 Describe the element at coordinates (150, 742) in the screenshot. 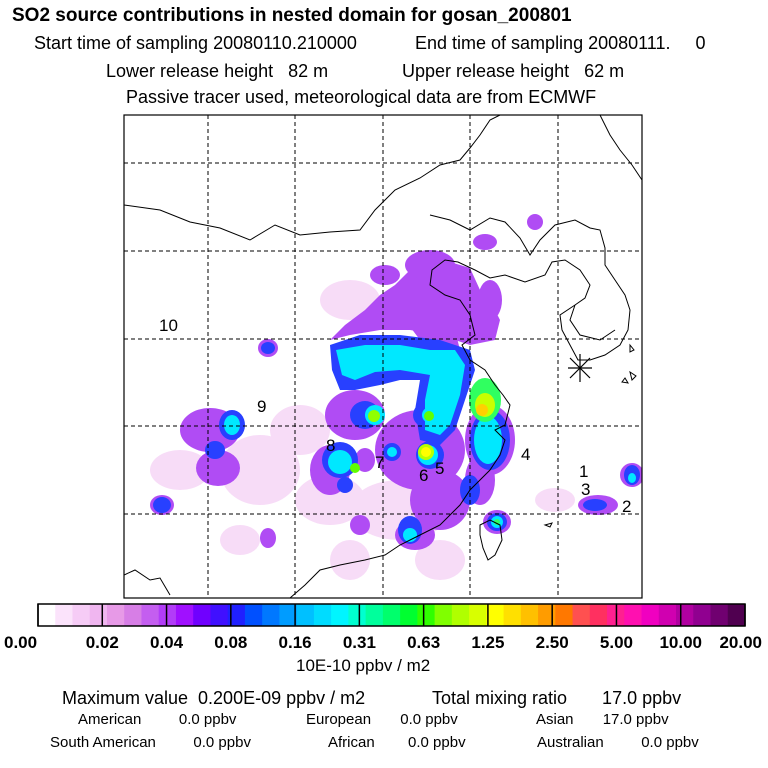

I see `south-american-contribution: South American 0.0 ppbv` at that location.